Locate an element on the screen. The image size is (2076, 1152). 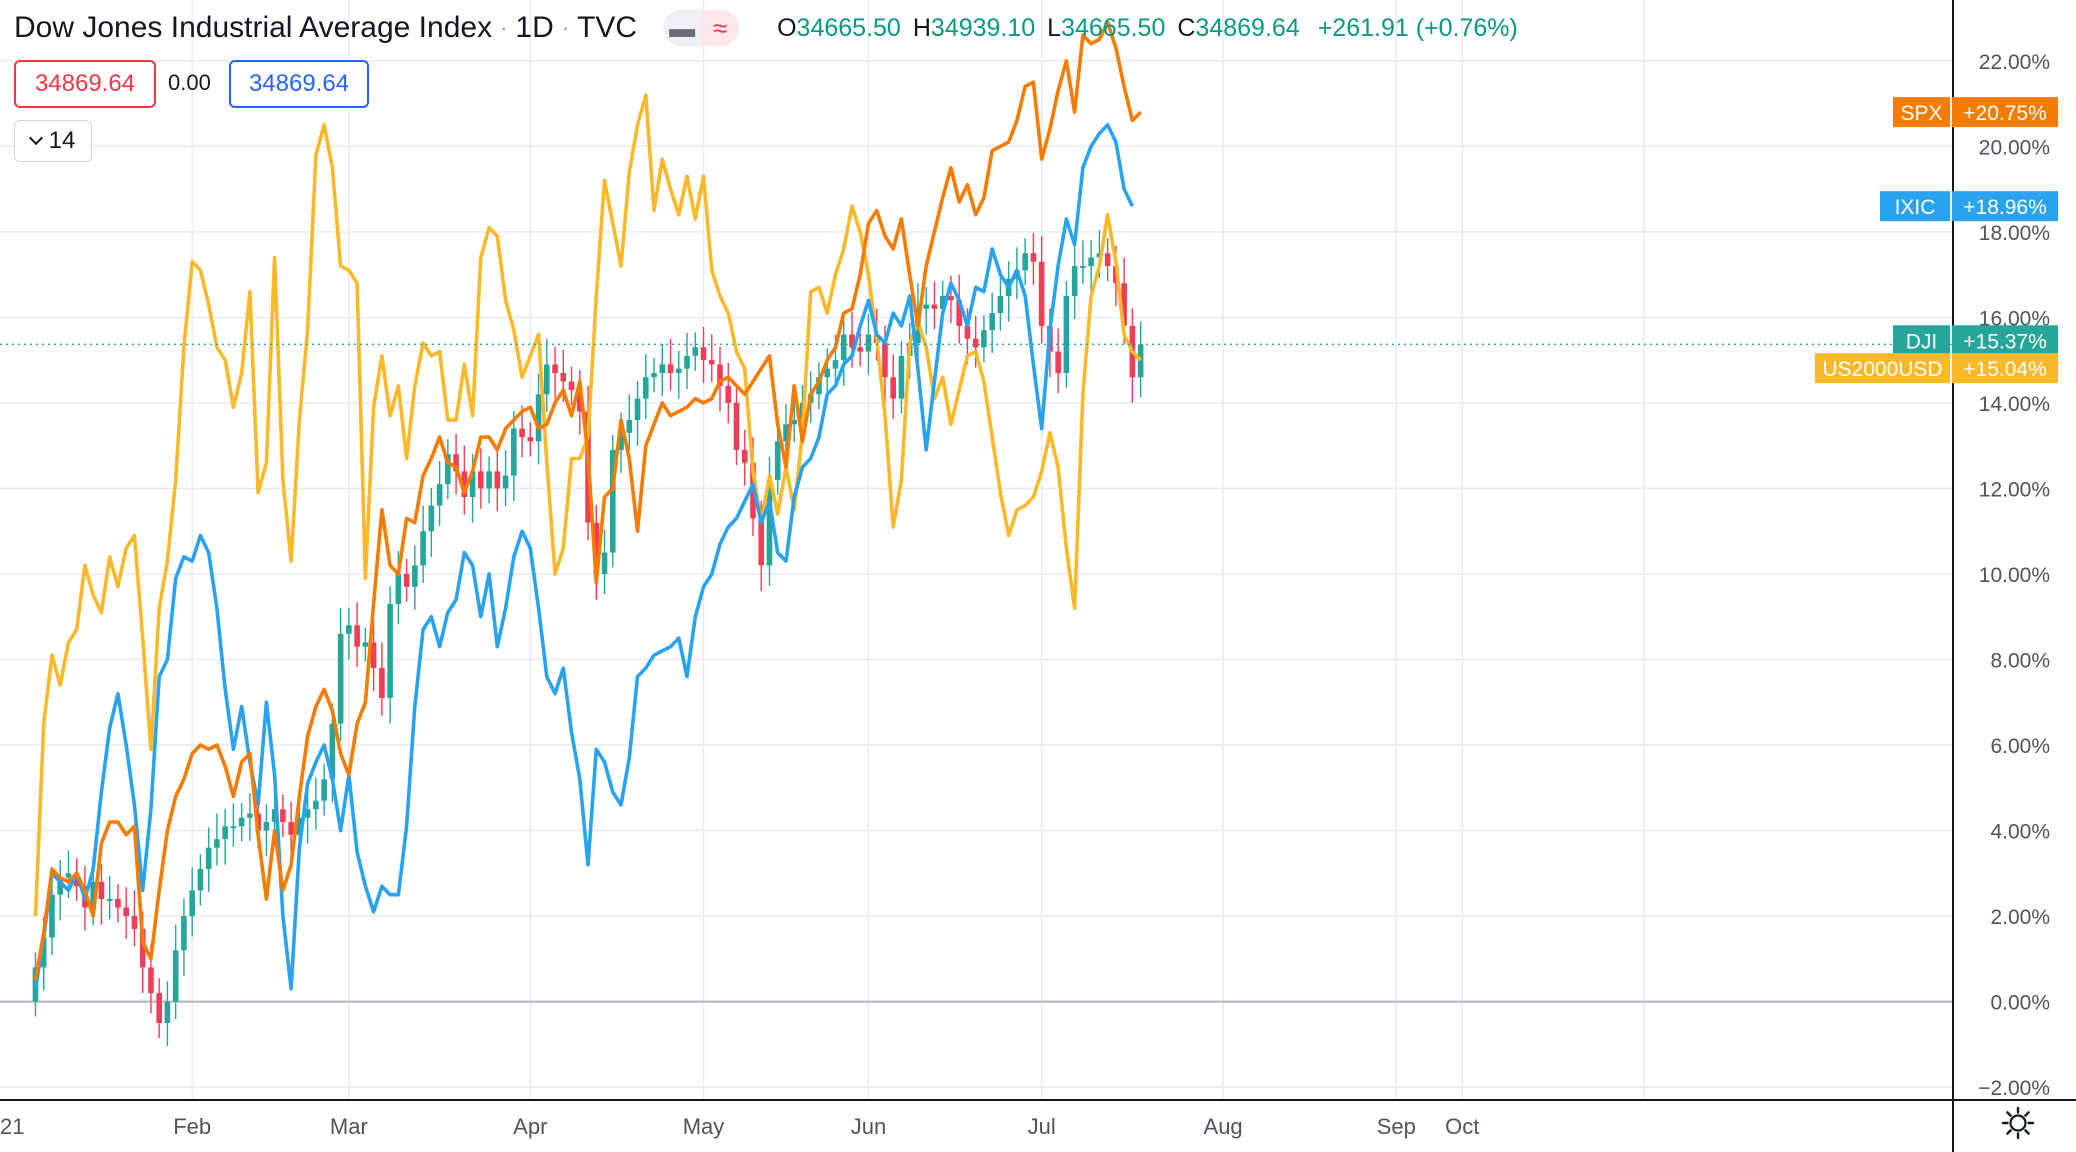
low-label: L is located at coordinates (1054, 27).